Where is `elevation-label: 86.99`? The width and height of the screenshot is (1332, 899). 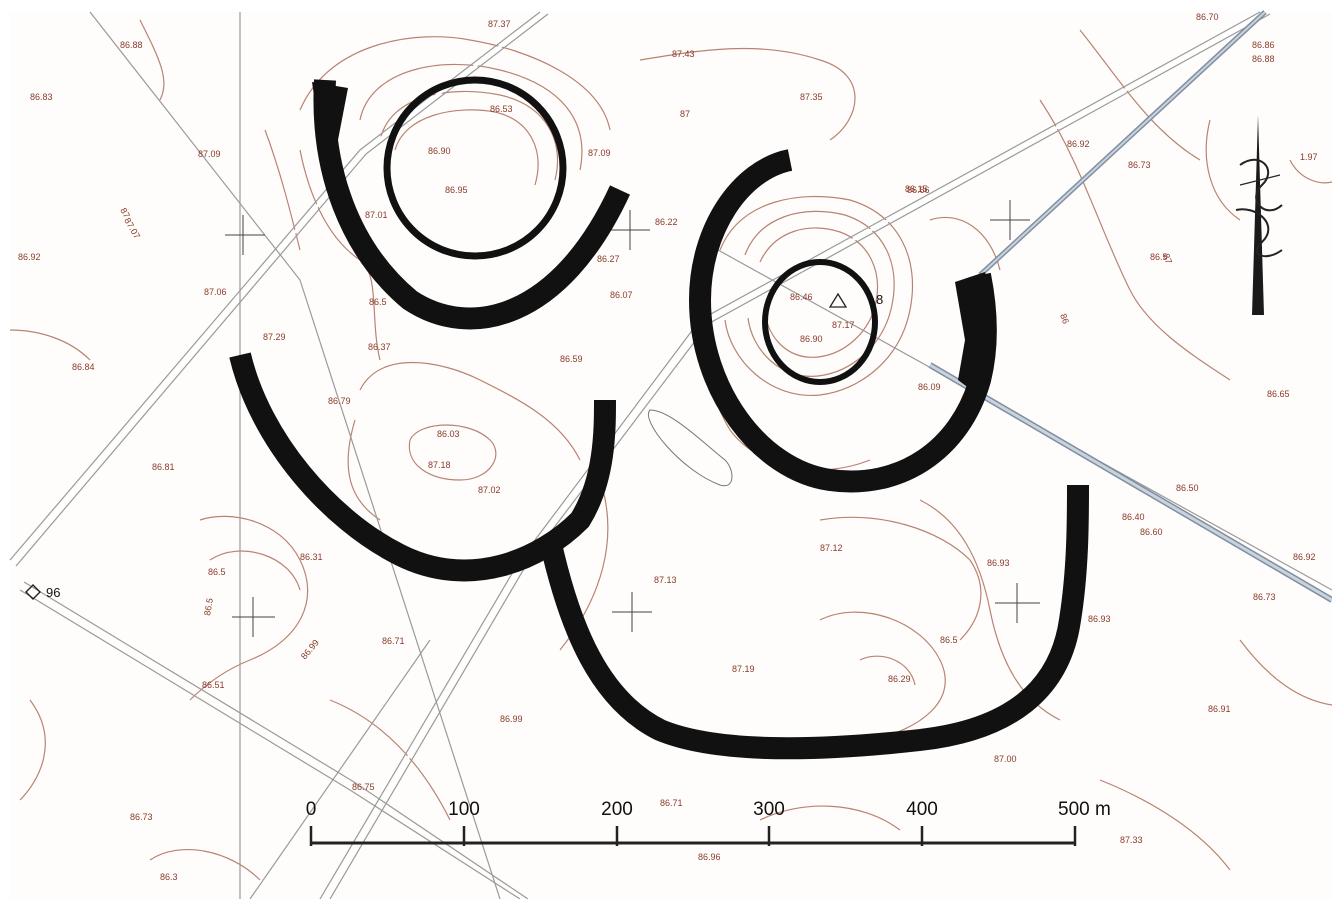 elevation-label: 86.99 is located at coordinates (511, 719).